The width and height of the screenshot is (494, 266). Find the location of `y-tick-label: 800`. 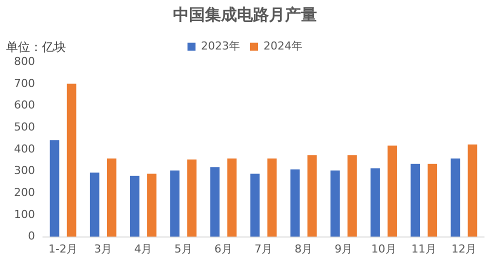

y-tick-label: 800 is located at coordinates (24, 61).